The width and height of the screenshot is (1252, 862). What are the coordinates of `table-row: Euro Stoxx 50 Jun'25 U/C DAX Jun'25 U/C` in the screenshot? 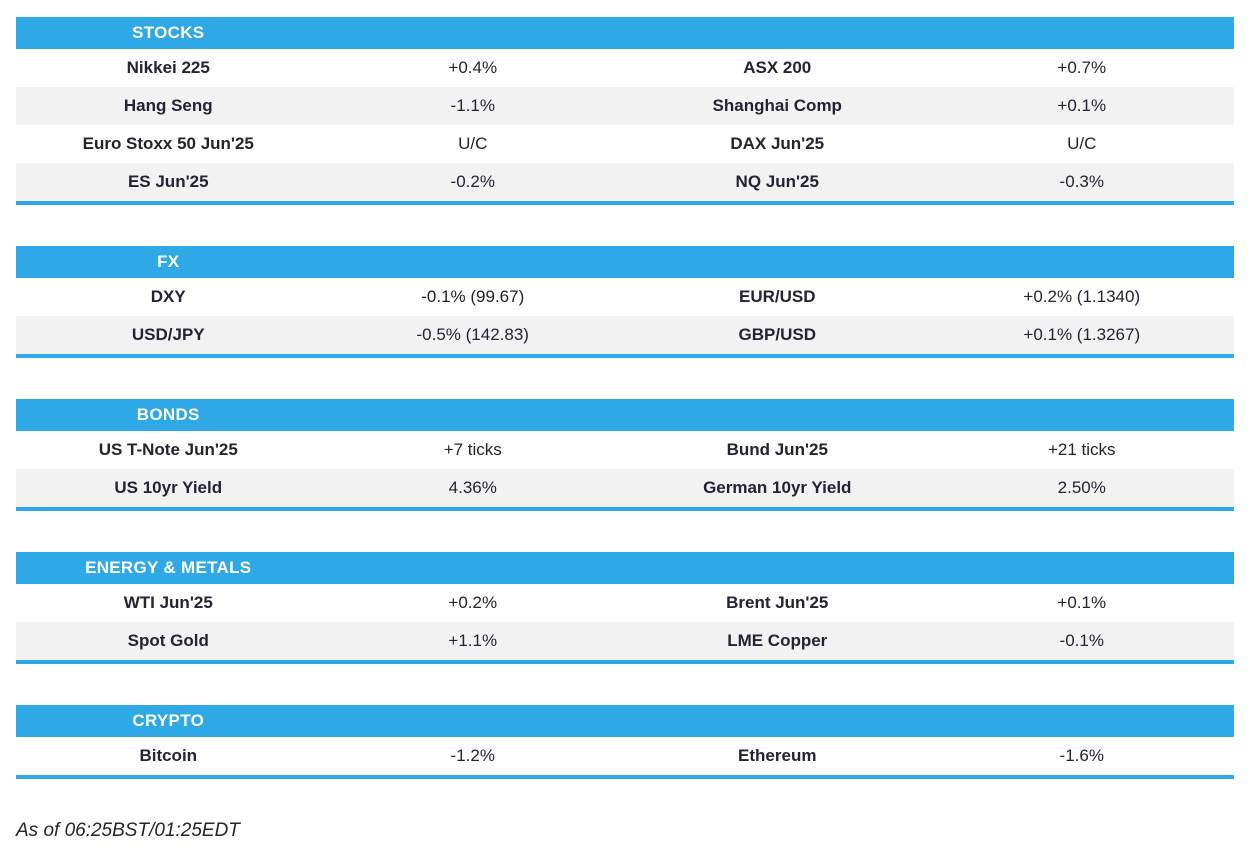 It's located at (625, 144).